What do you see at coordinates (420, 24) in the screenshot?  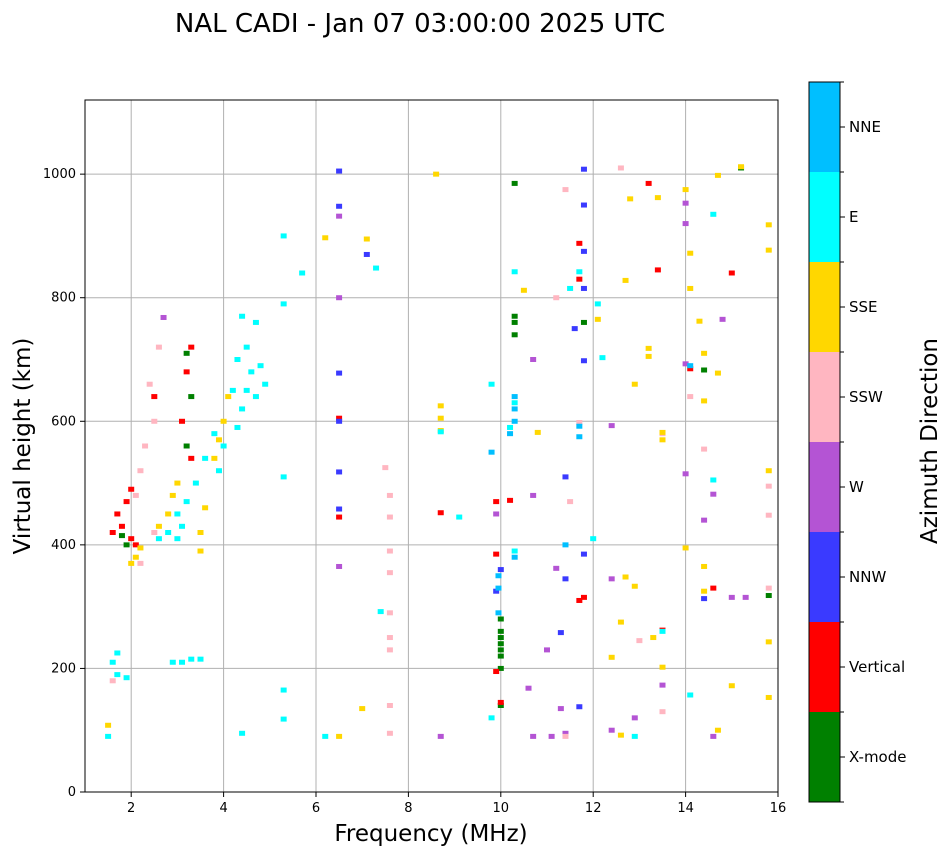 I see `chart-title: NAL CADI - Jan 07 03:00:00 2025 UTC` at bounding box center [420, 24].